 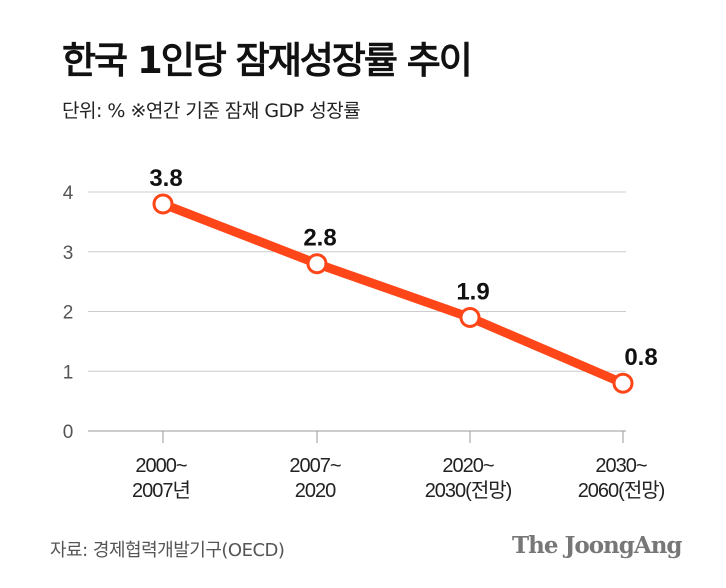 What do you see at coordinates (161, 490) in the screenshot?
I see `x-tick-label: 2007년` at bounding box center [161, 490].